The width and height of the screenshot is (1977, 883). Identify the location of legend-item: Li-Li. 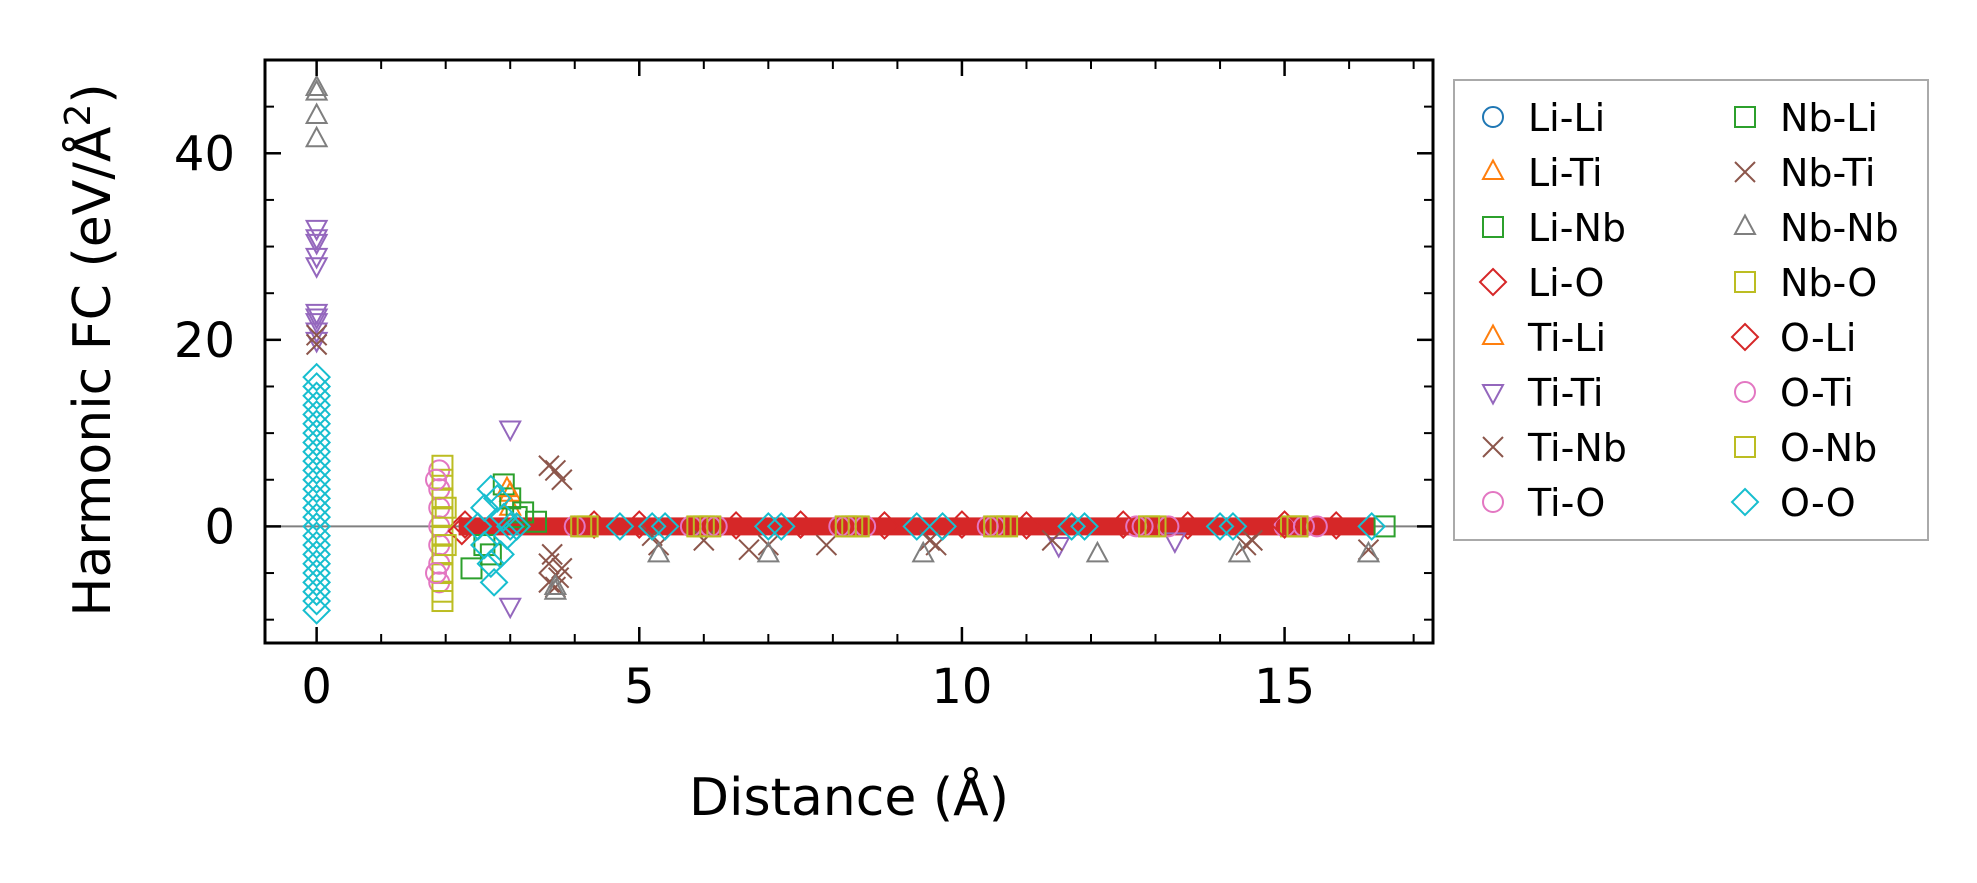
(1543, 118).